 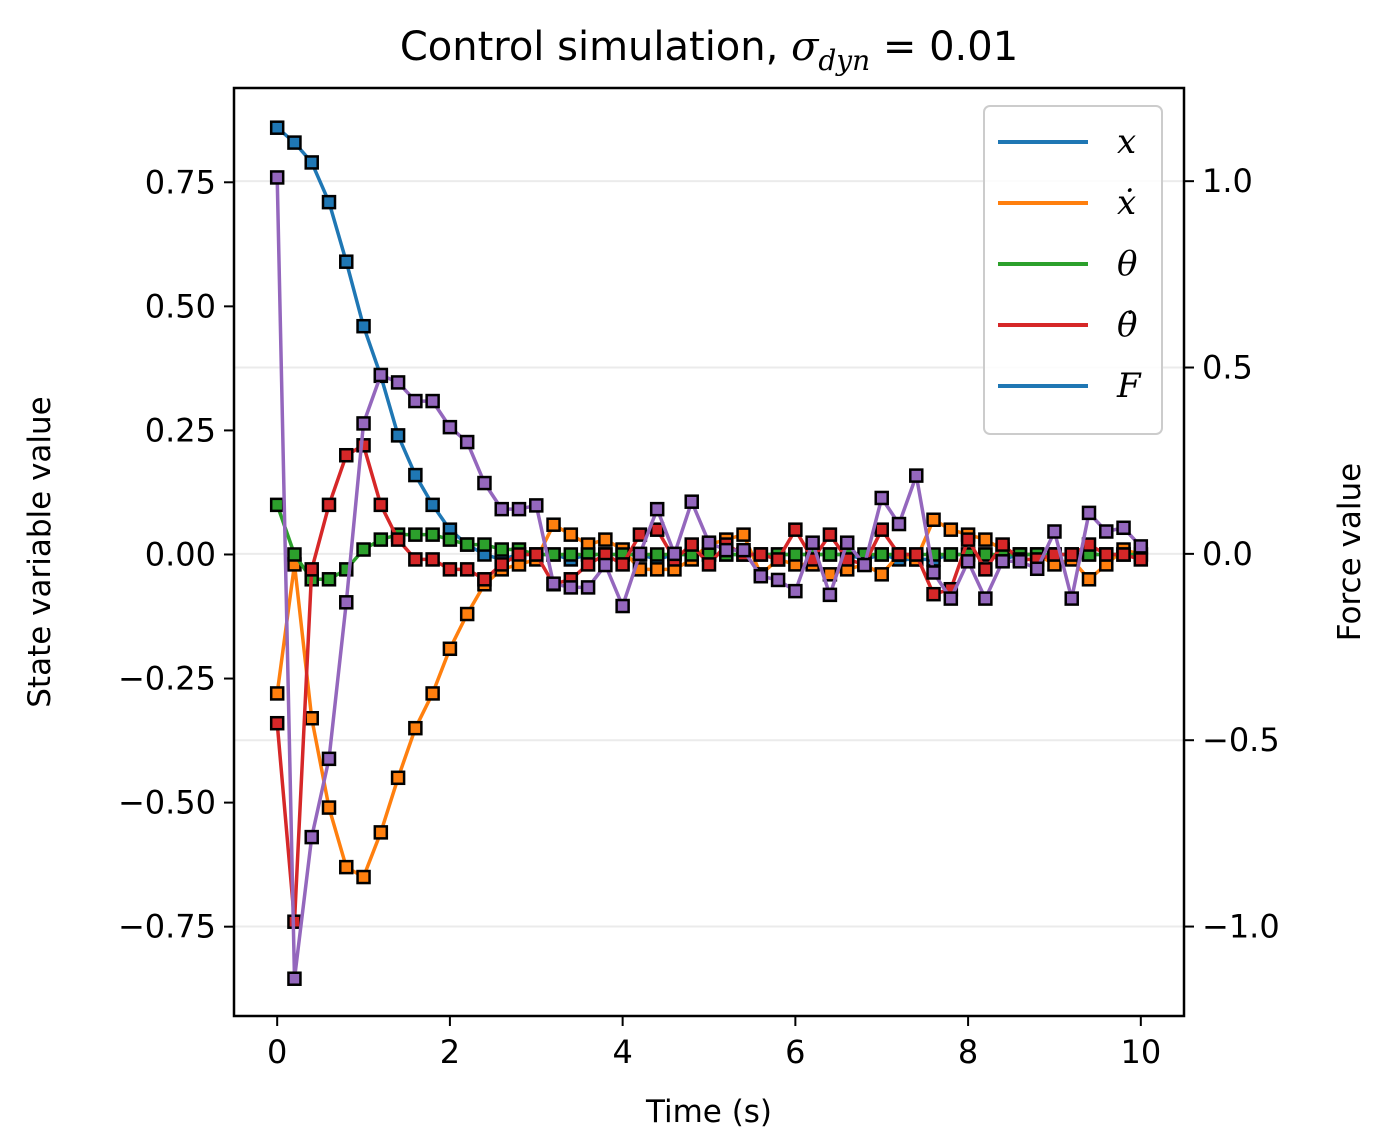 What do you see at coordinates (167, 927) in the screenshot?
I see `y-tick-label: −0.75` at bounding box center [167, 927].